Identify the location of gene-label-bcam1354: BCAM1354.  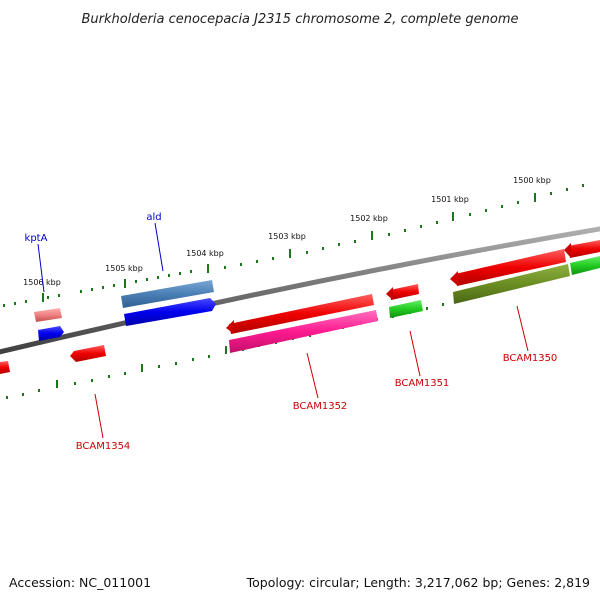
(103, 446).